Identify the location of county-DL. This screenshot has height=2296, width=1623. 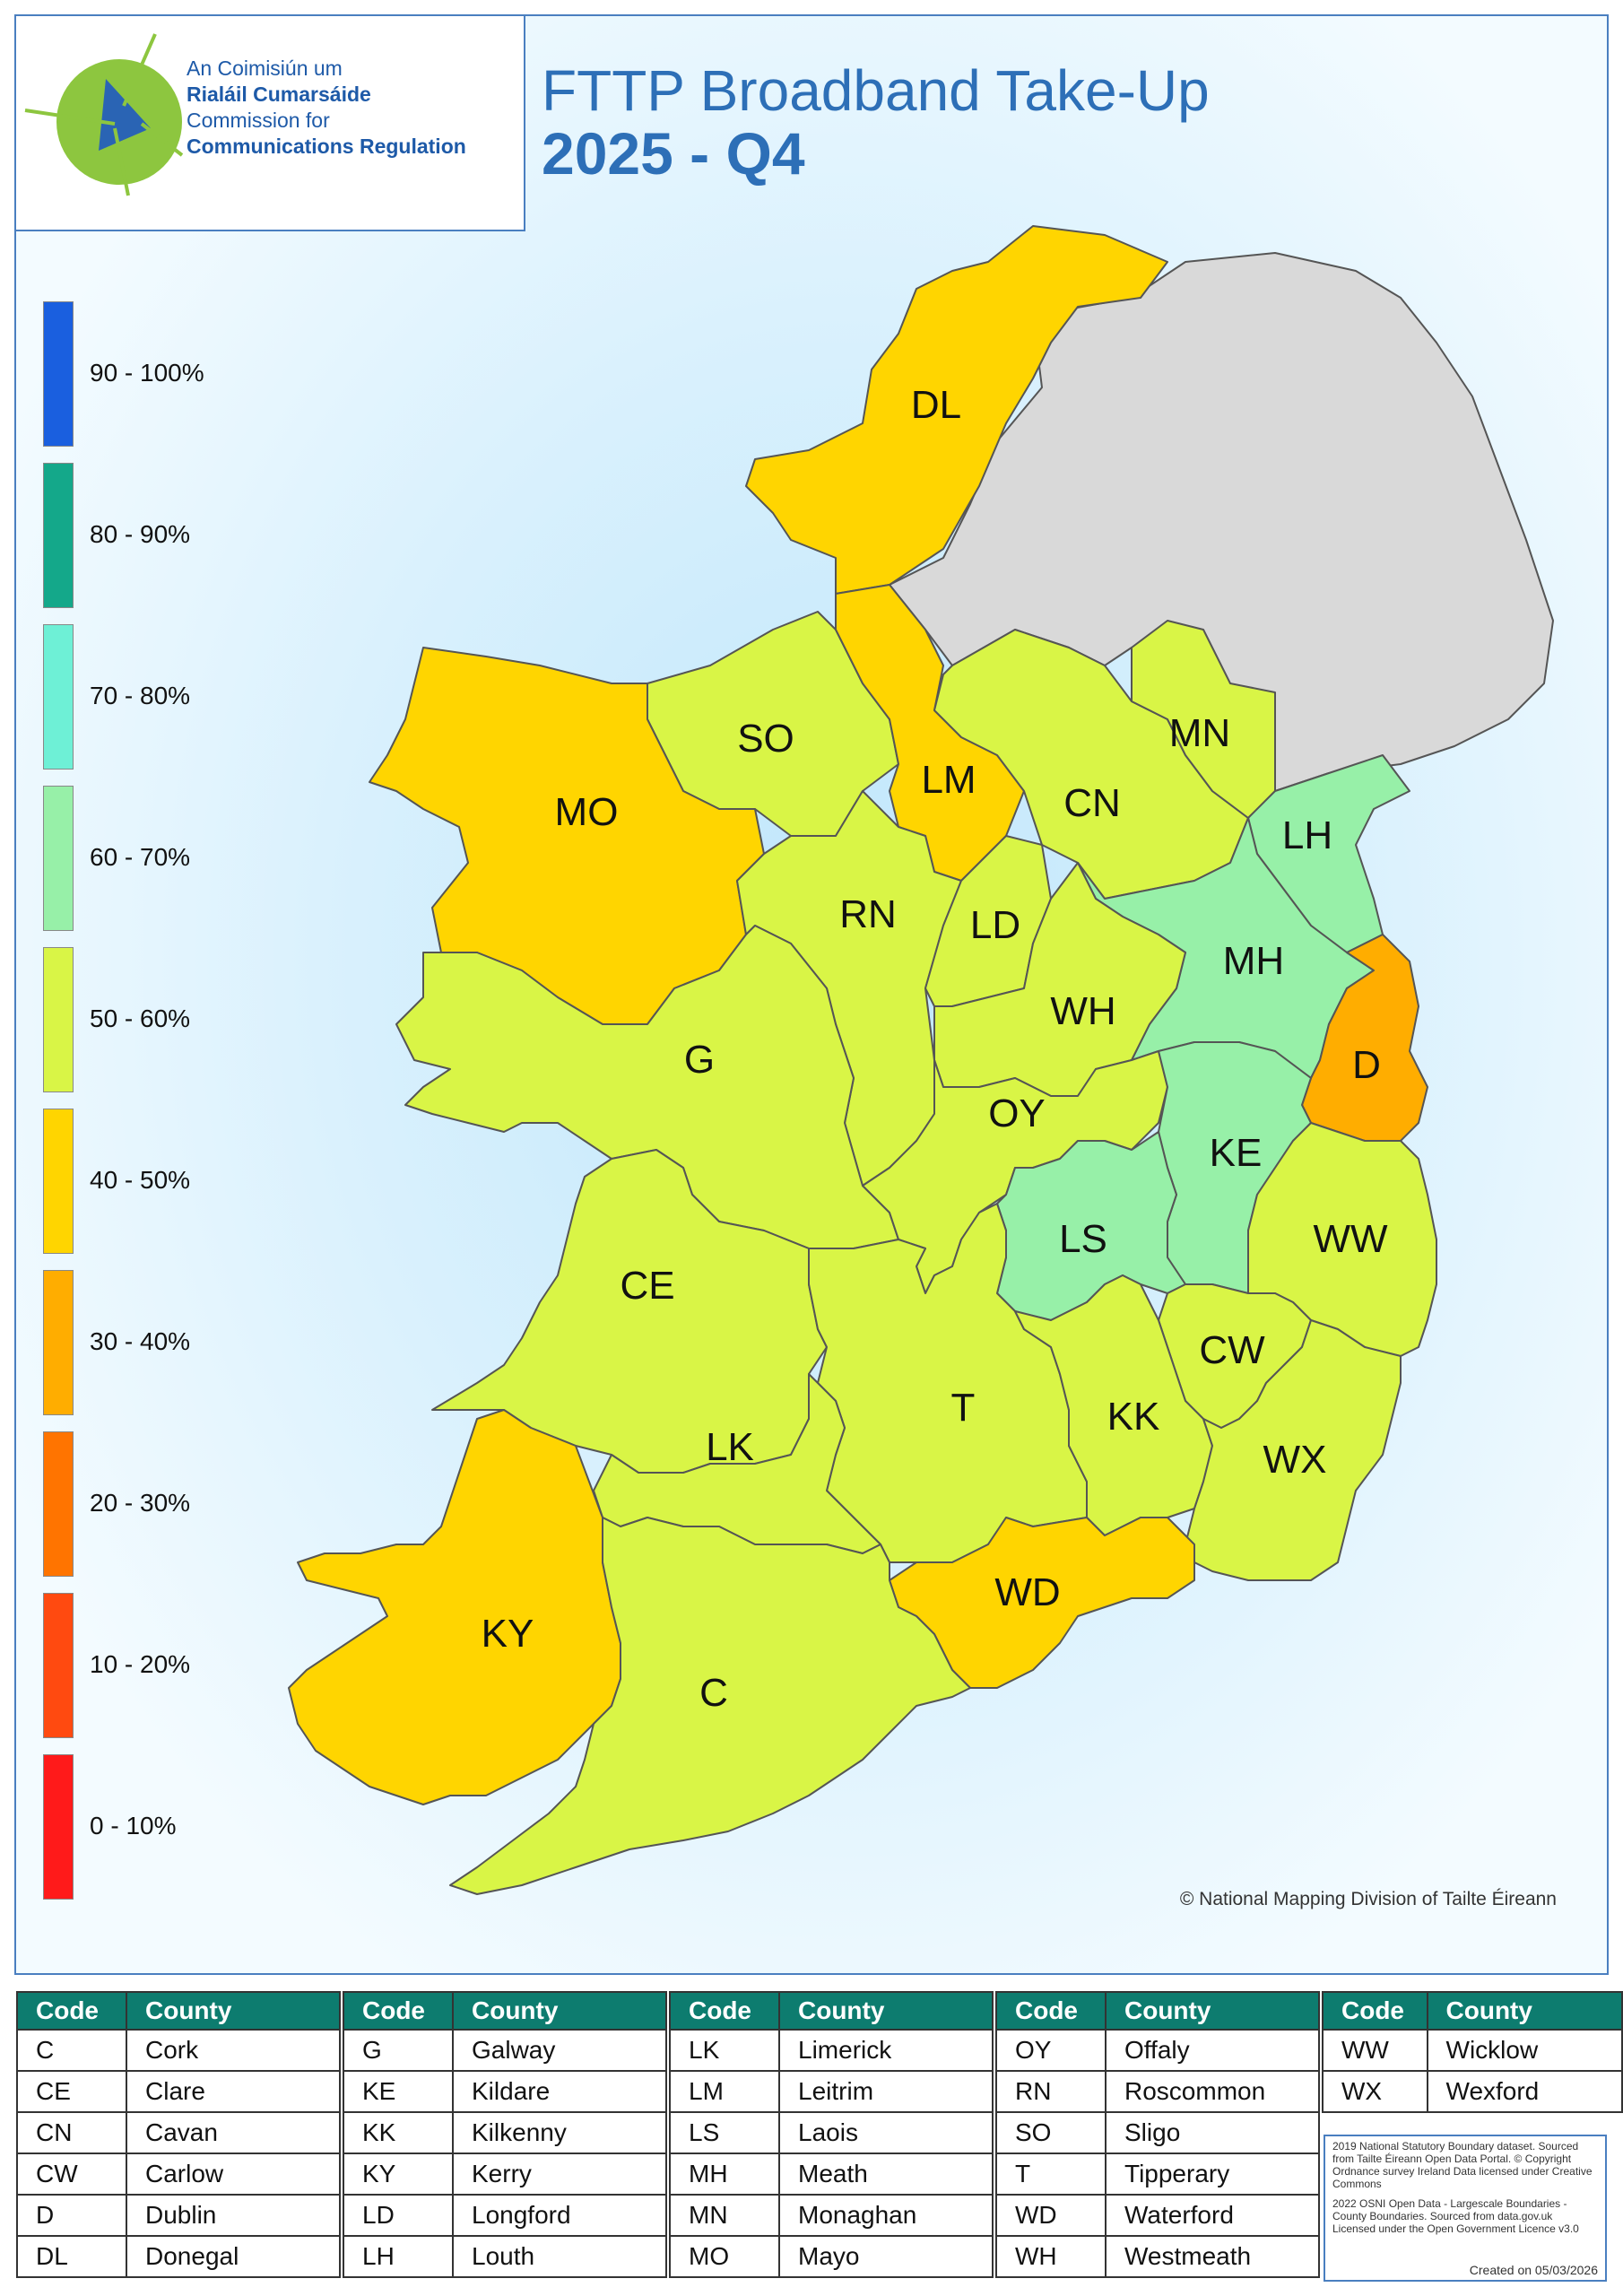
(956, 410).